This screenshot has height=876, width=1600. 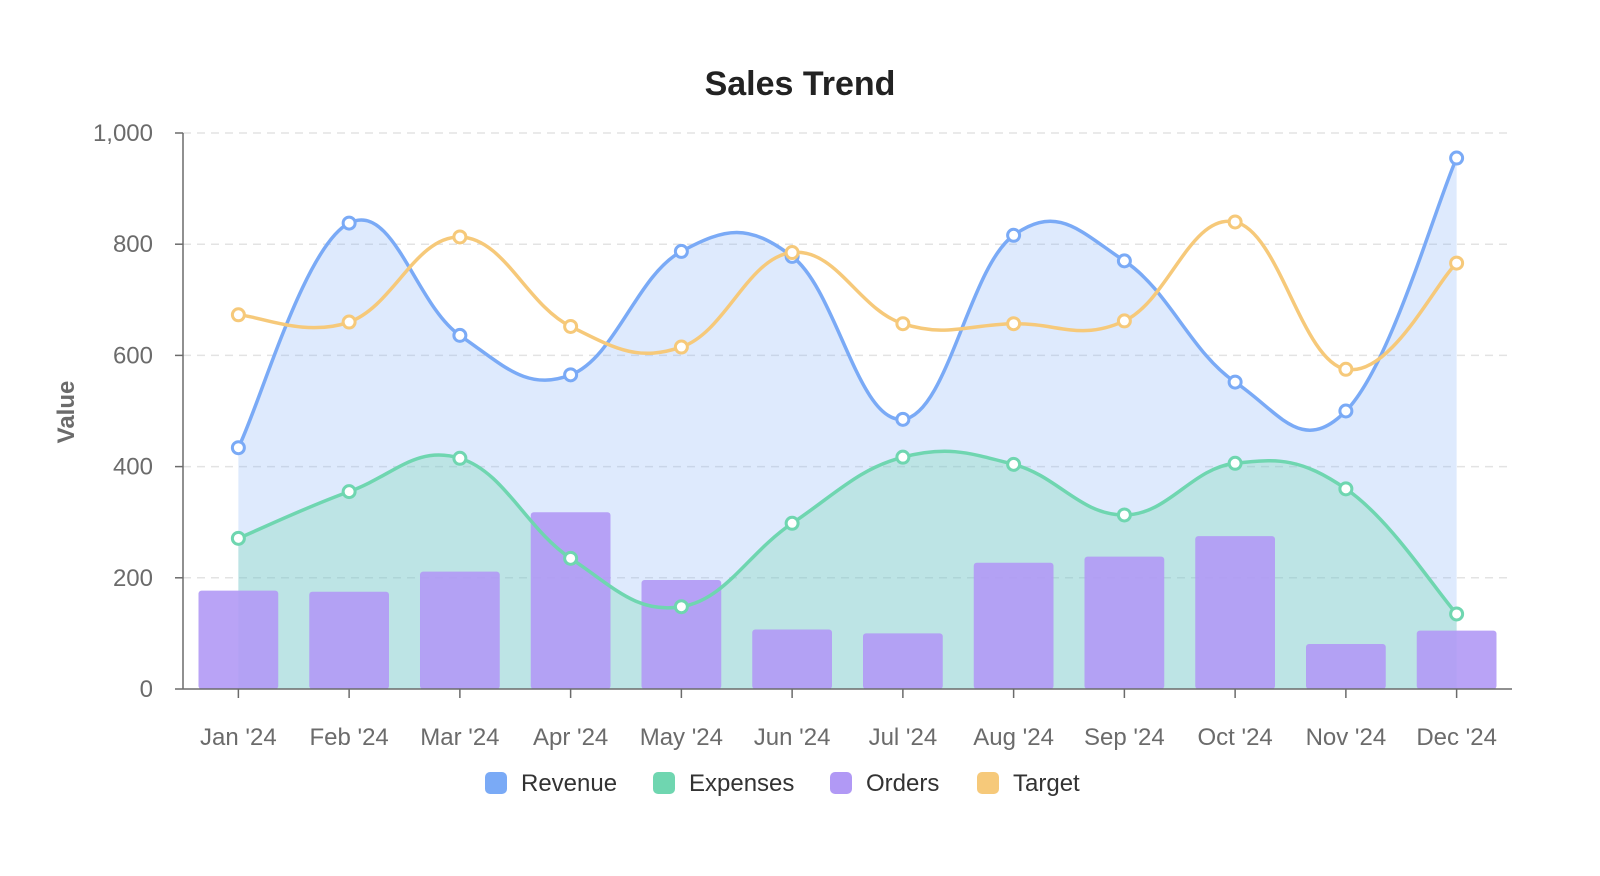 I want to click on x-tick-label-dec-24: Dec '24, so click(x=1456, y=737).